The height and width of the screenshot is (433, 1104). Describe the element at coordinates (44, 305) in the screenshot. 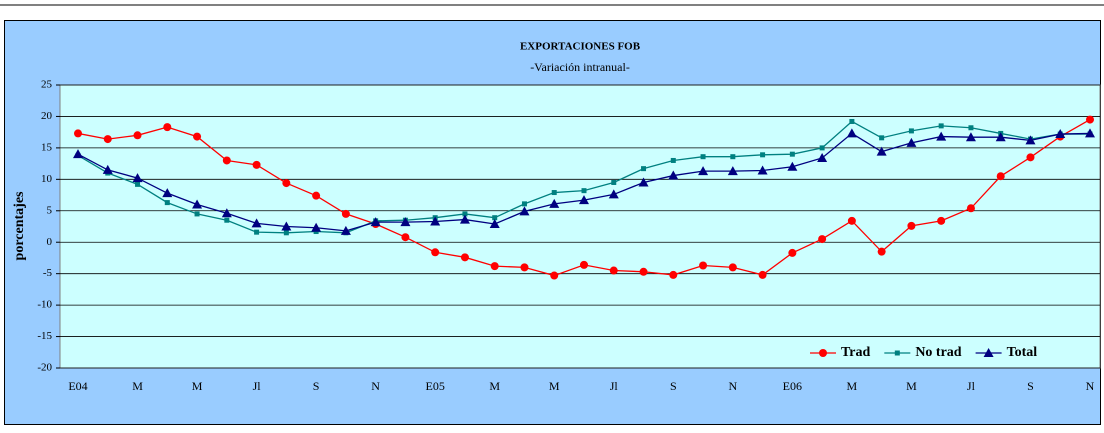

I see `y-tick-label: -10` at that location.